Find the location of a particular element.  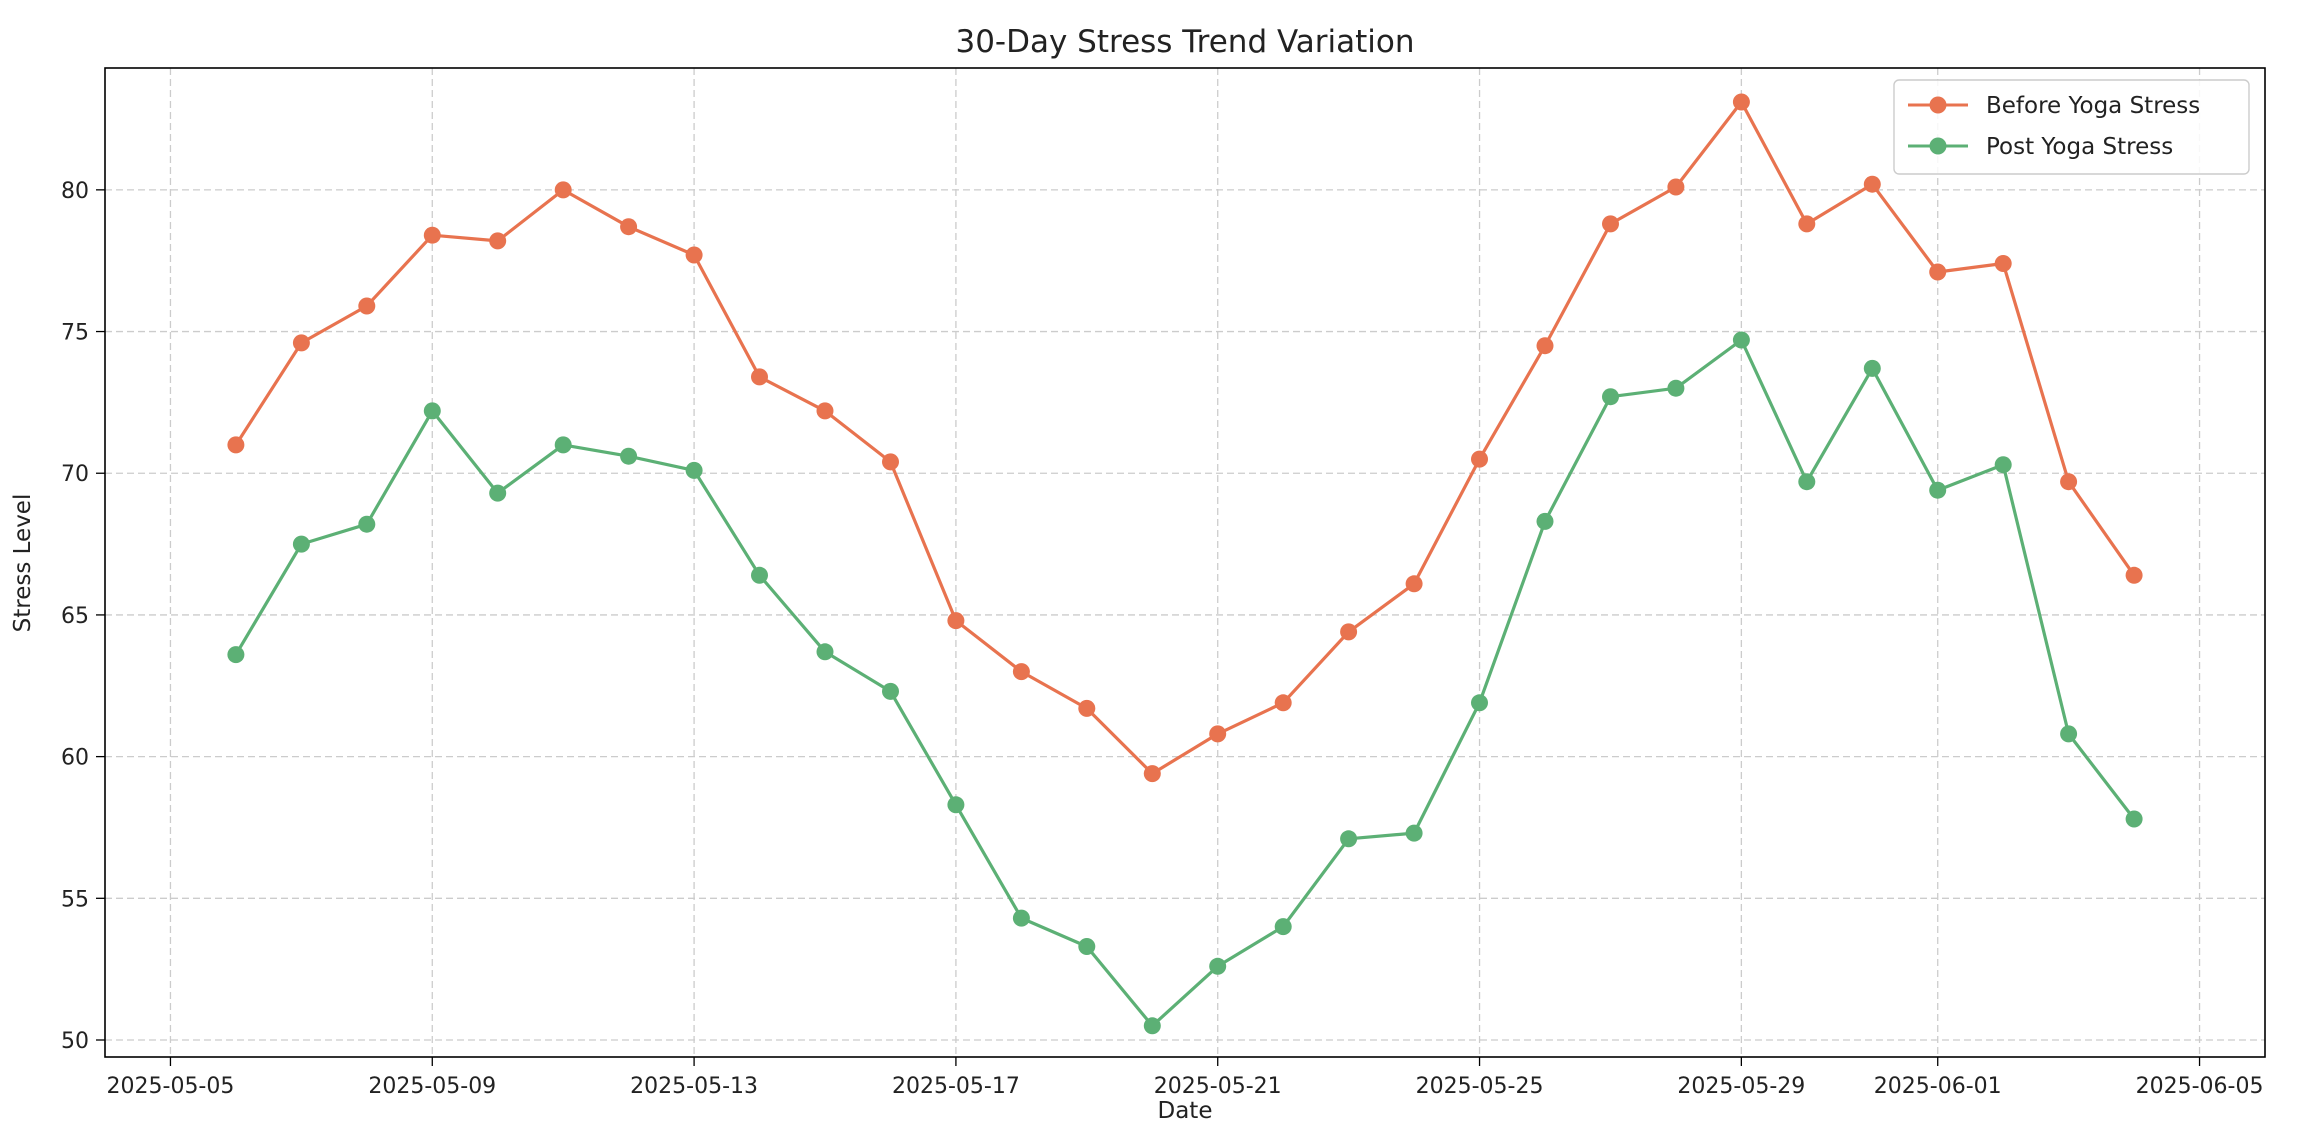

x-tick-label: 2025-05-21 is located at coordinates (1218, 1086).